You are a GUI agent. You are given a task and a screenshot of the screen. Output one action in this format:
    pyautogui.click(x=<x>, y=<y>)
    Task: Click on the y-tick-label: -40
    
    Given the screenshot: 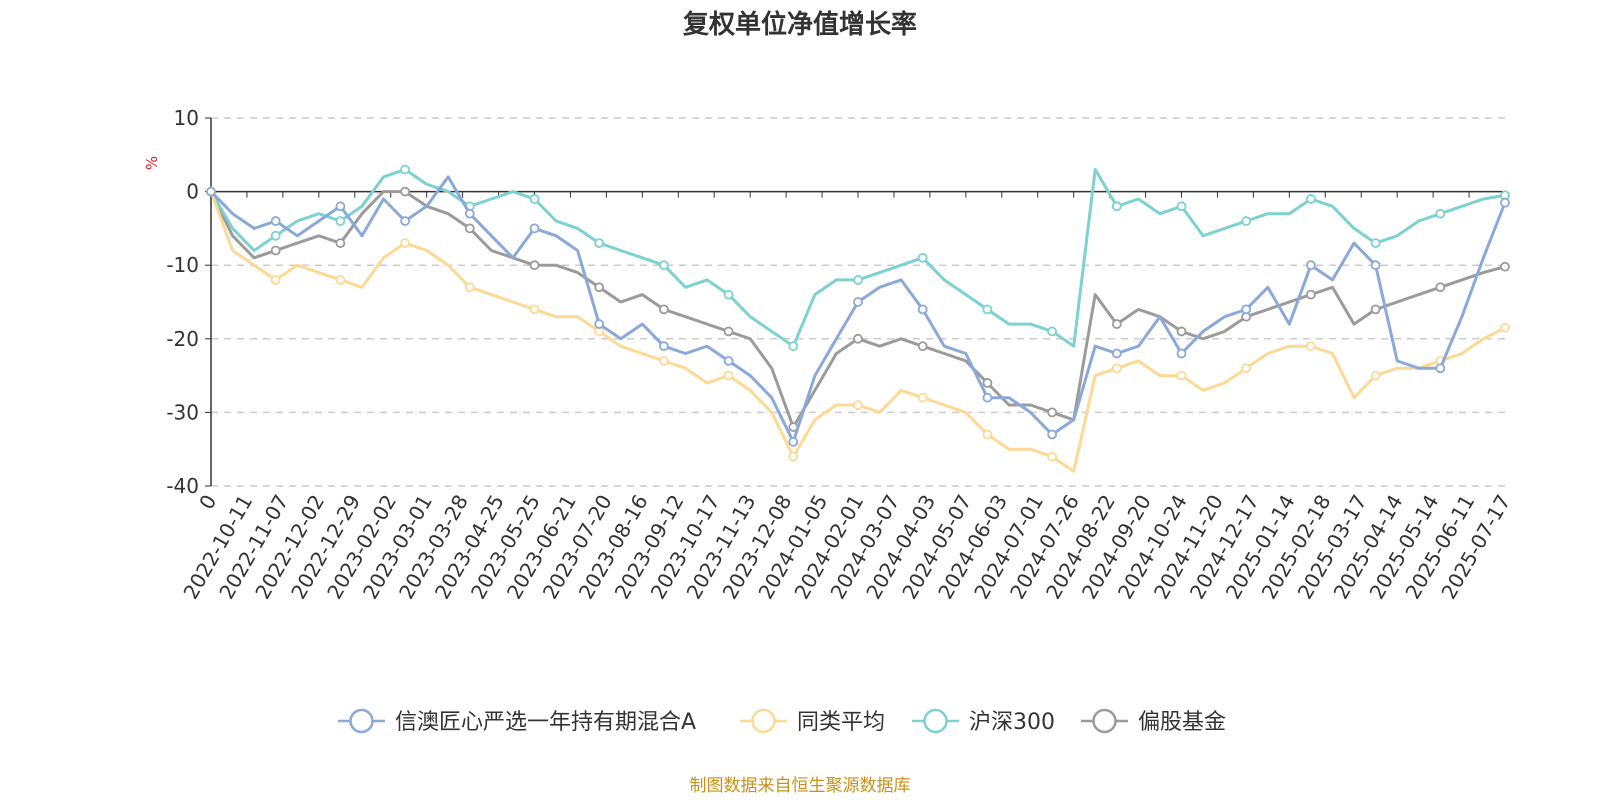 What is the action you would take?
    pyautogui.click(x=182, y=486)
    